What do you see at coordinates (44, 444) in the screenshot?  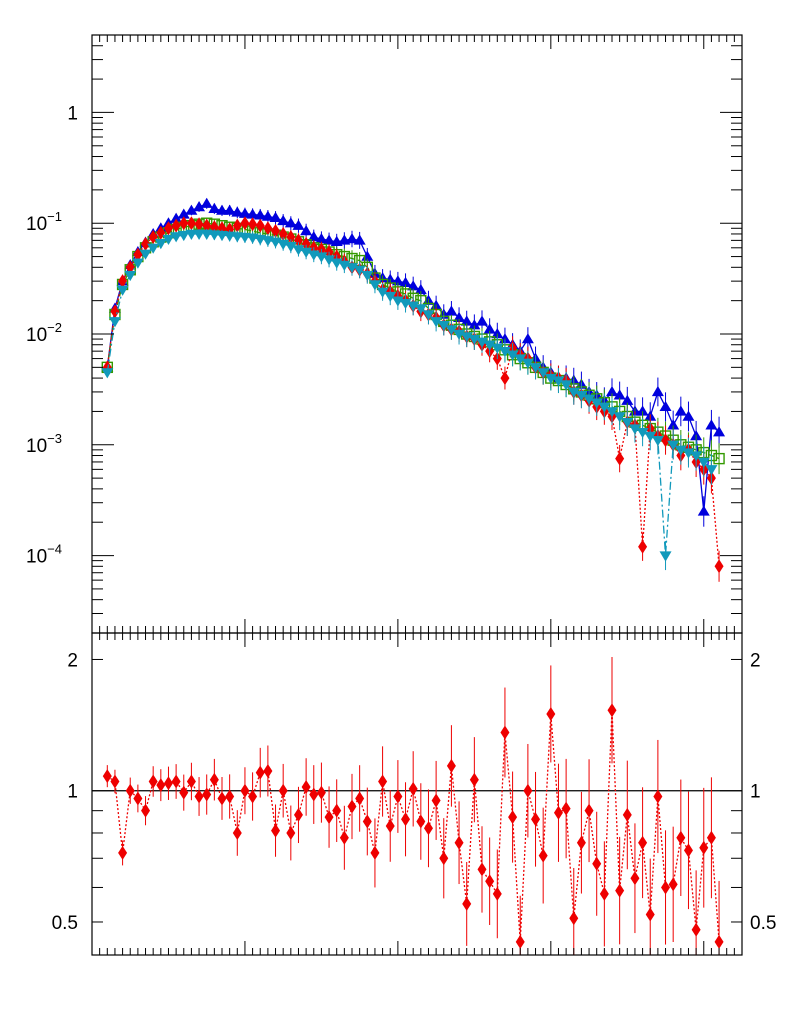 I see `upper-ytick-label: 10⁻³` at bounding box center [44, 444].